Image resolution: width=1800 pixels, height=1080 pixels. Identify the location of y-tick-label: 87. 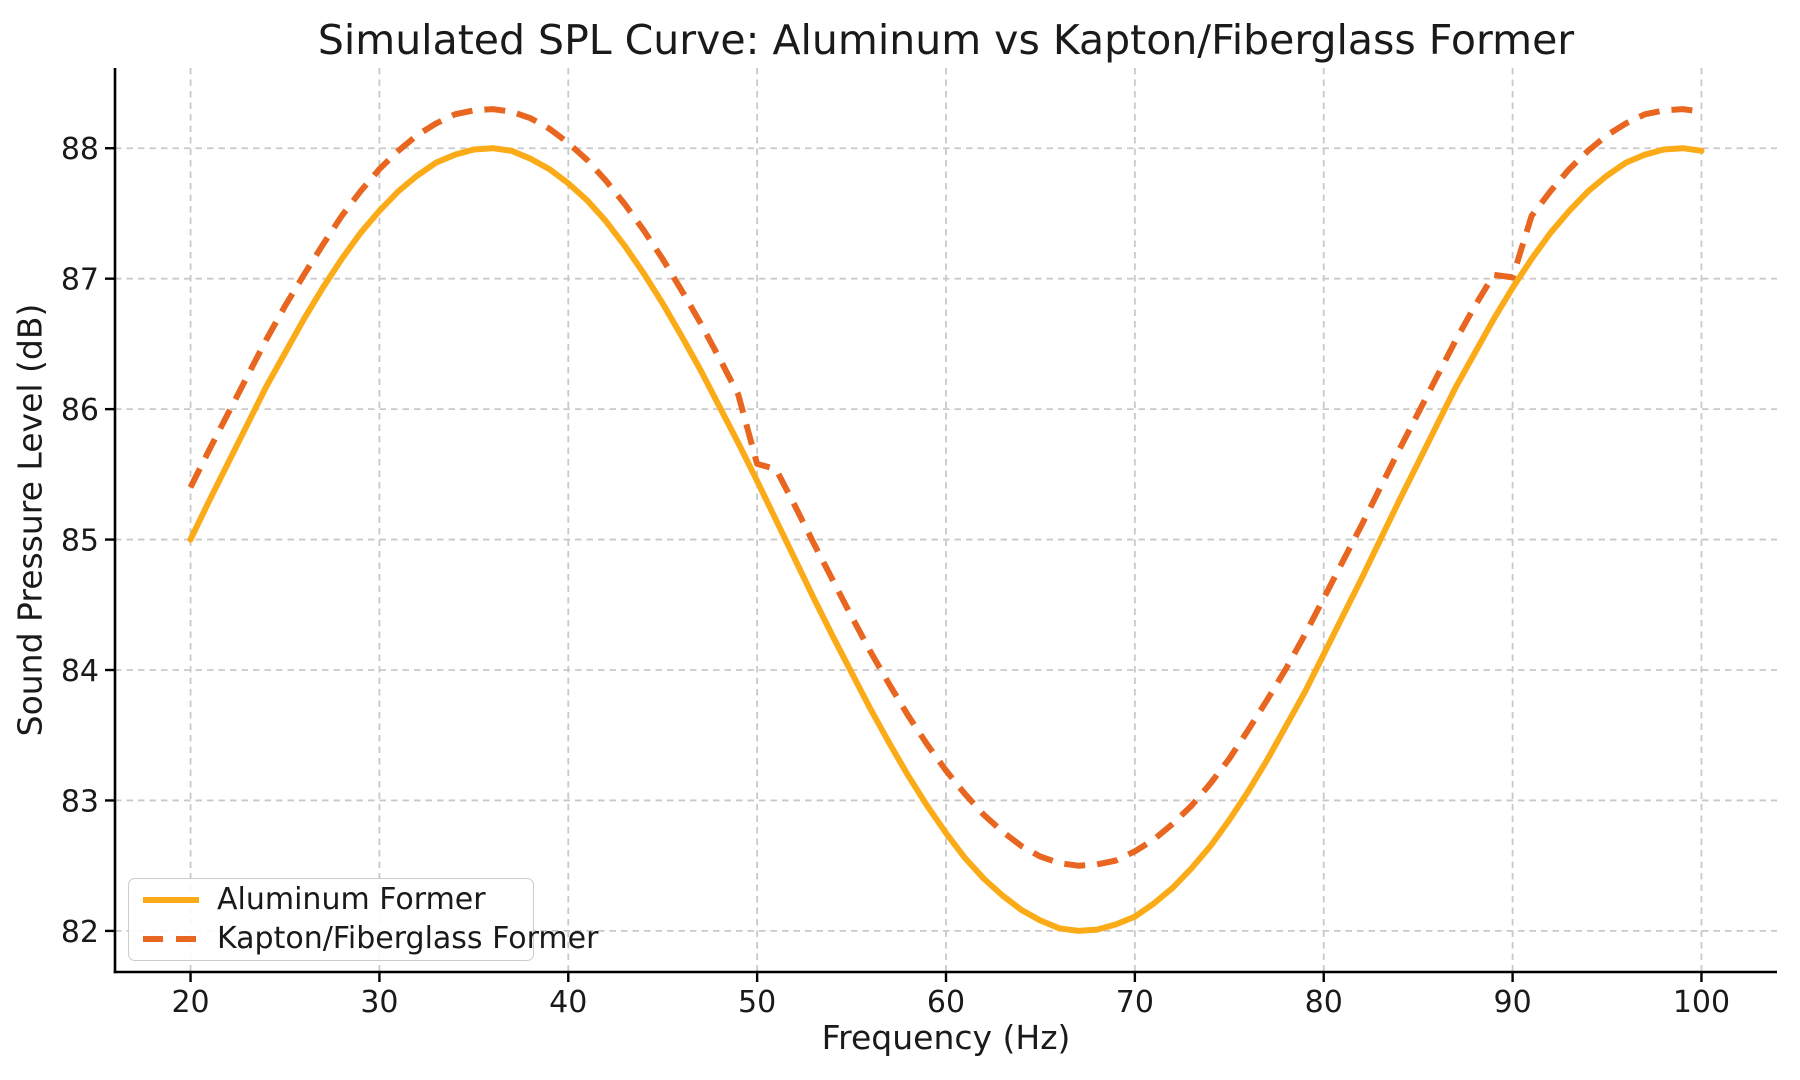
(80, 280).